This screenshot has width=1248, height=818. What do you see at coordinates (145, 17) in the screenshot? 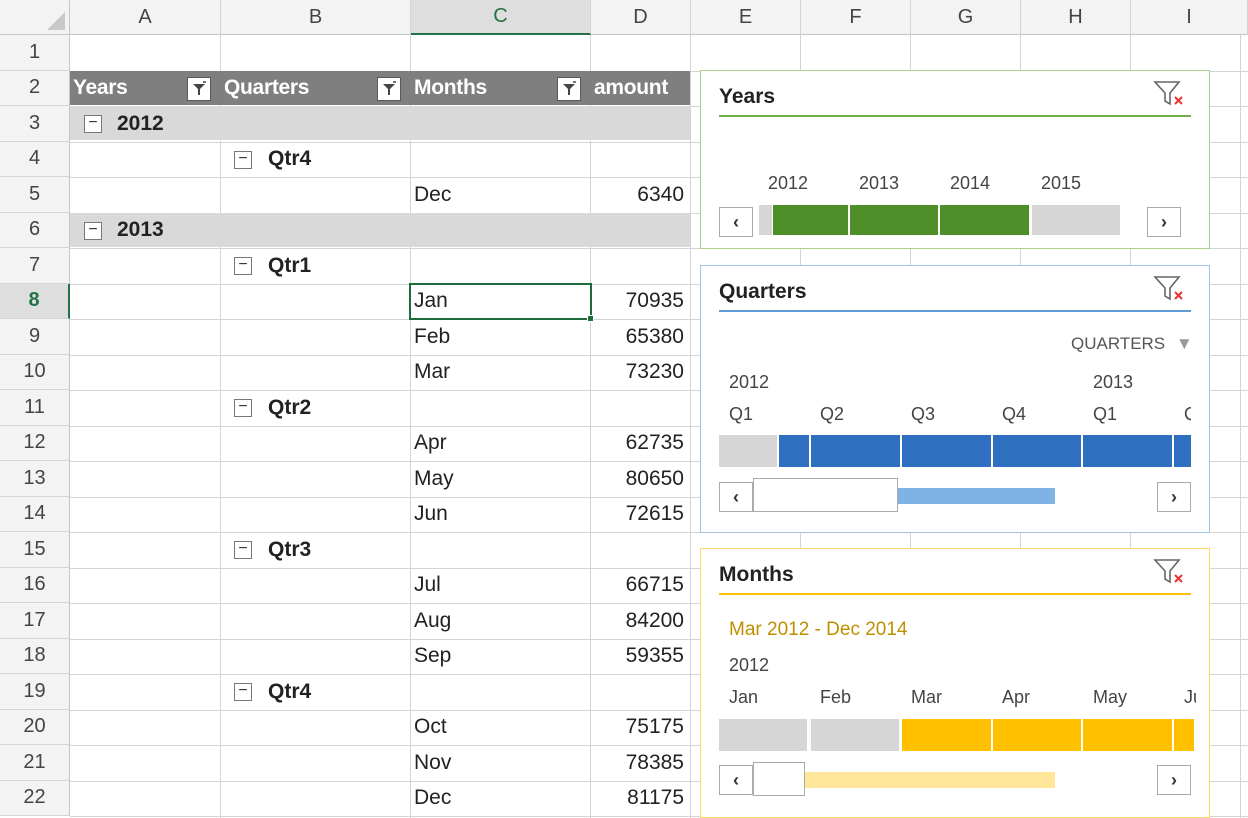
I see `column-header-A: A` at bounding box center [145, 17].